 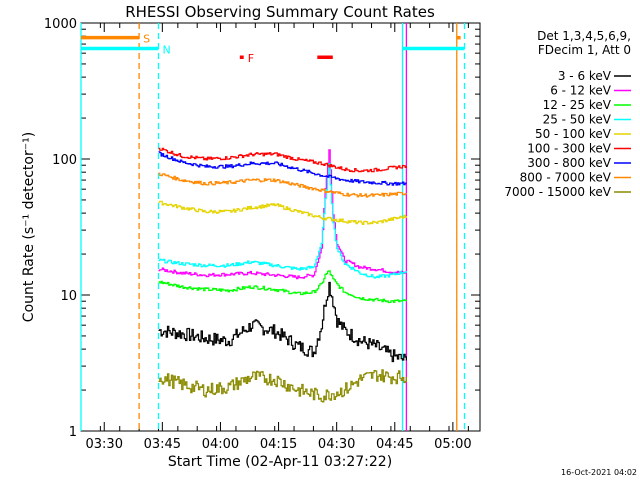 I want to click on x-tick-label: 05:00, so click(x=452, y=444).